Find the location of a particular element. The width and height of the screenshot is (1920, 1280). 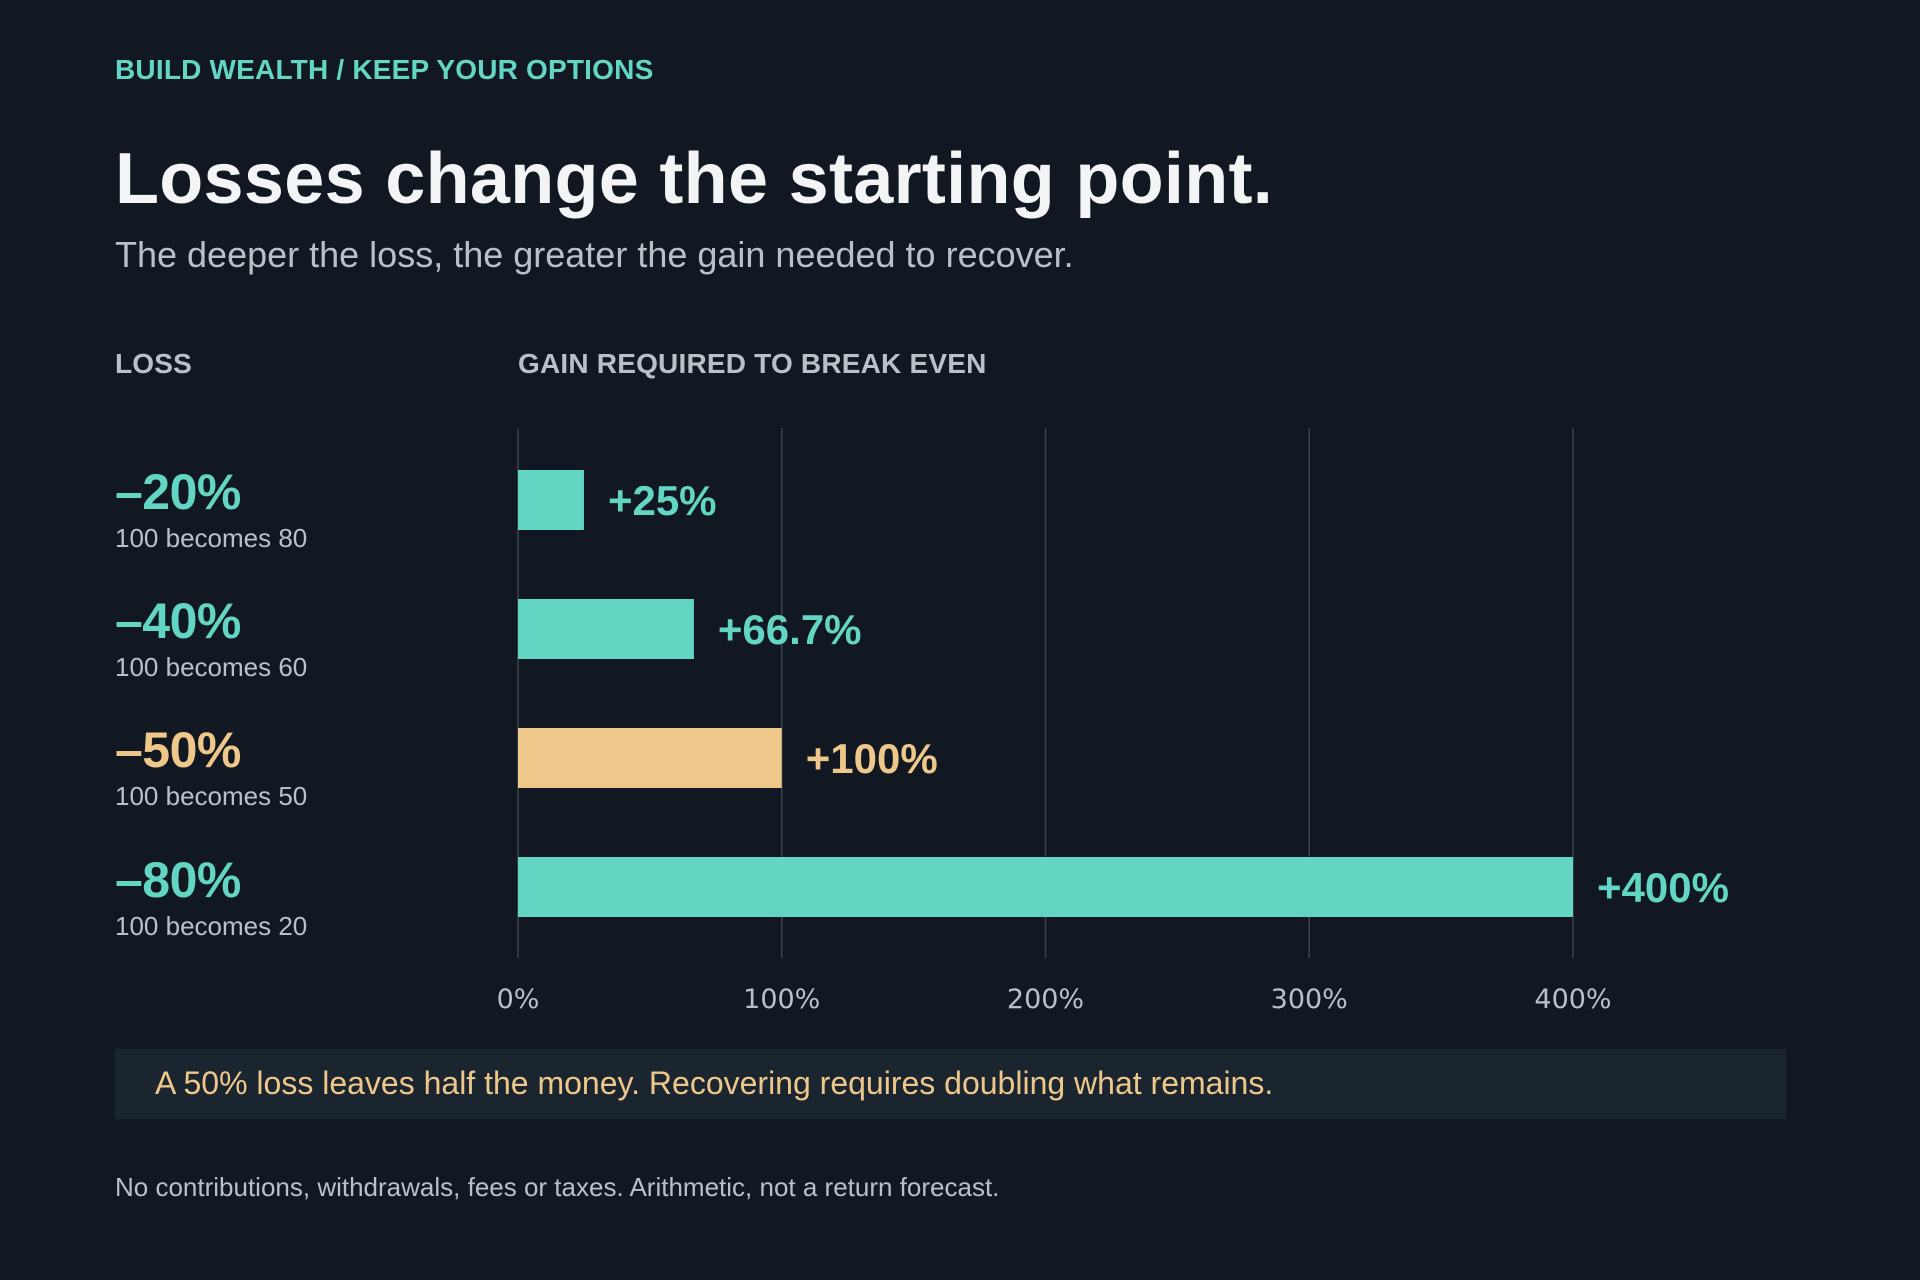

loss-note: 100 becomes 20 is located at coordinates (211, 926).